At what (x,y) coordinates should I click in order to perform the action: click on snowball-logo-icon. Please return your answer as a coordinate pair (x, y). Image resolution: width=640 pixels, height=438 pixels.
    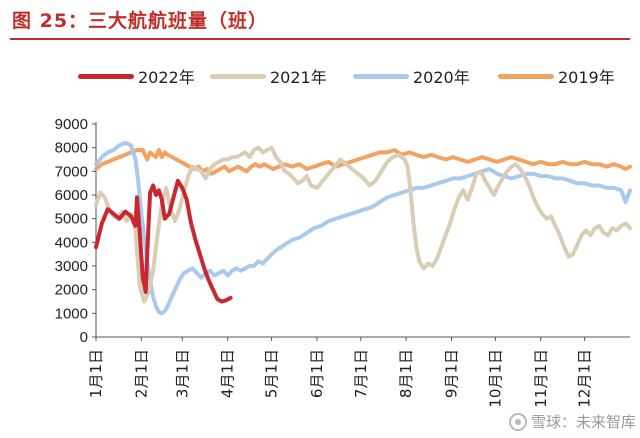
    Looking at the image, I should click on (517, 421).